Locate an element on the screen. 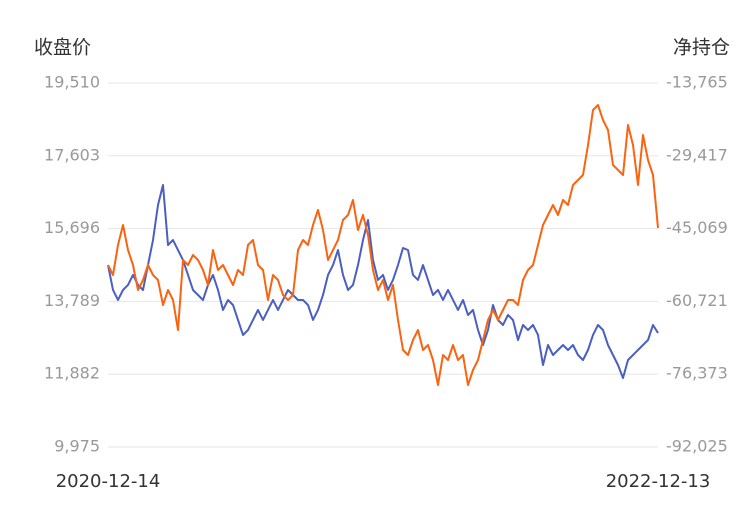  y-axis-title: 收盘价 is located at coordinates (62, 48).